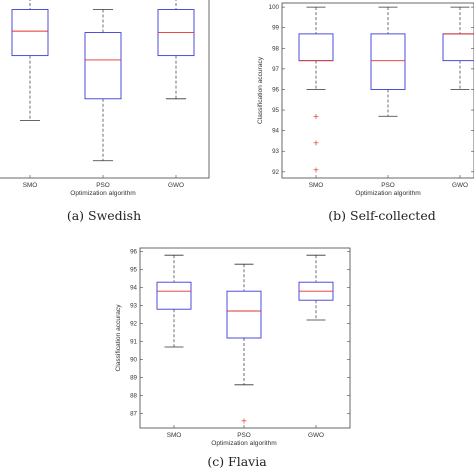 This screenshot has width=474, height=474. I want to click on box-smo: + + +, so click(316, 90).